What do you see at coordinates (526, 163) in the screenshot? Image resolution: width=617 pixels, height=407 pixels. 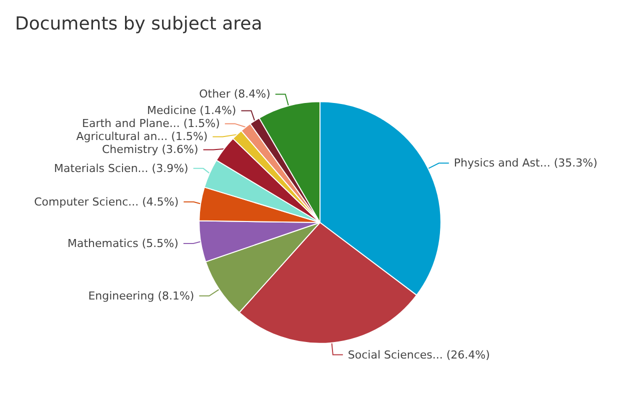 I see `slice-label: Physics and Ast... (35.3%)` at bounding box center [526, 163].